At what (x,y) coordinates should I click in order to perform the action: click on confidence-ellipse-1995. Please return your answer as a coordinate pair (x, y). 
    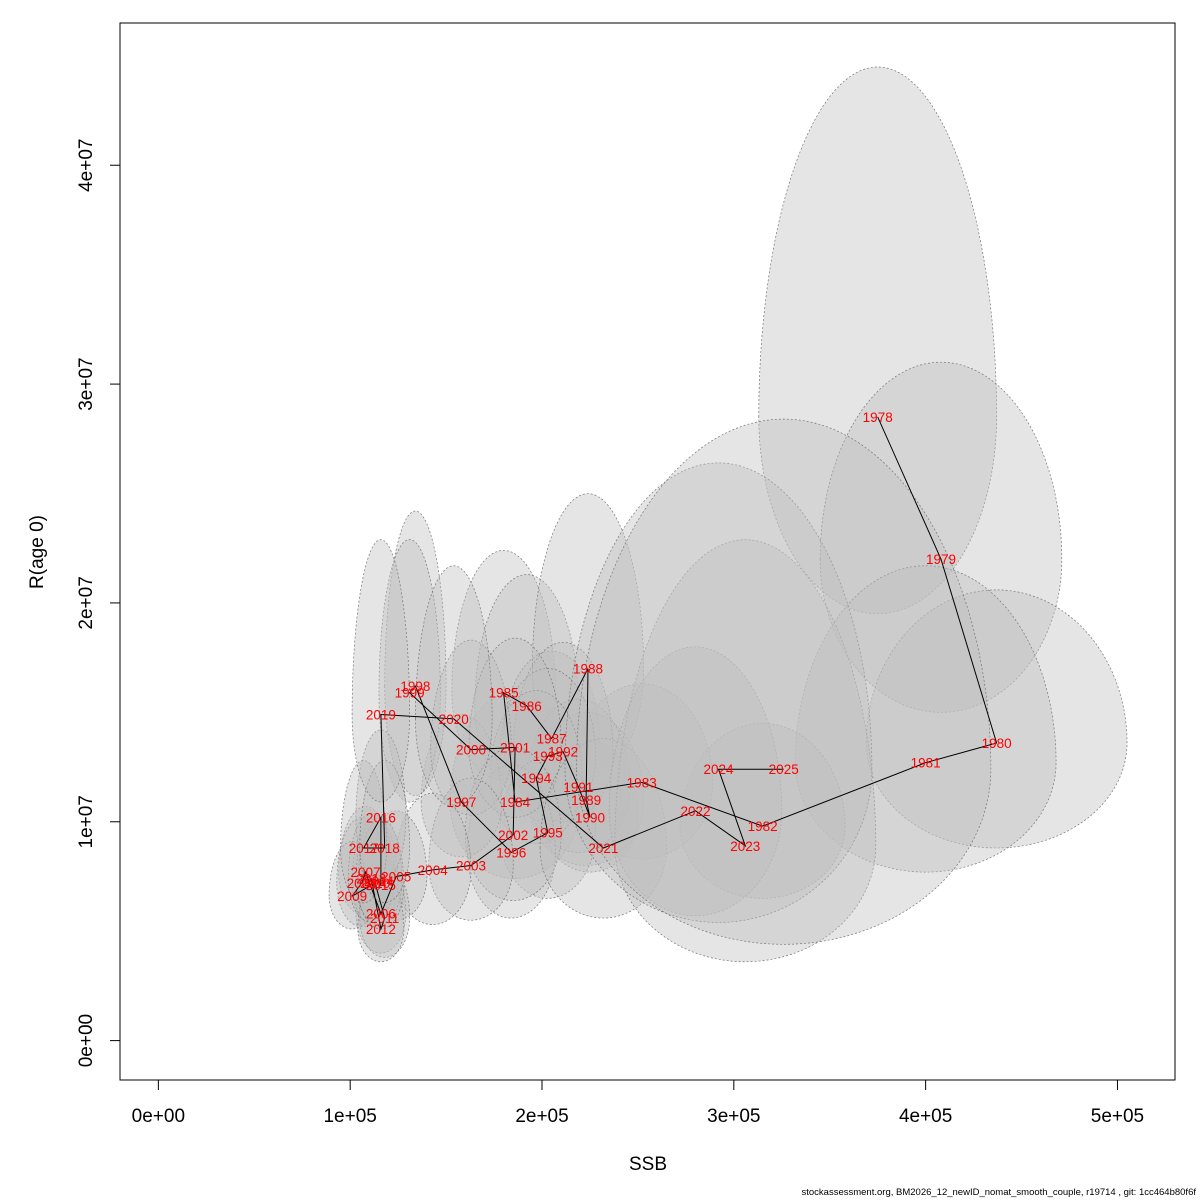
    Looking at the image, I should click on (548, 827).